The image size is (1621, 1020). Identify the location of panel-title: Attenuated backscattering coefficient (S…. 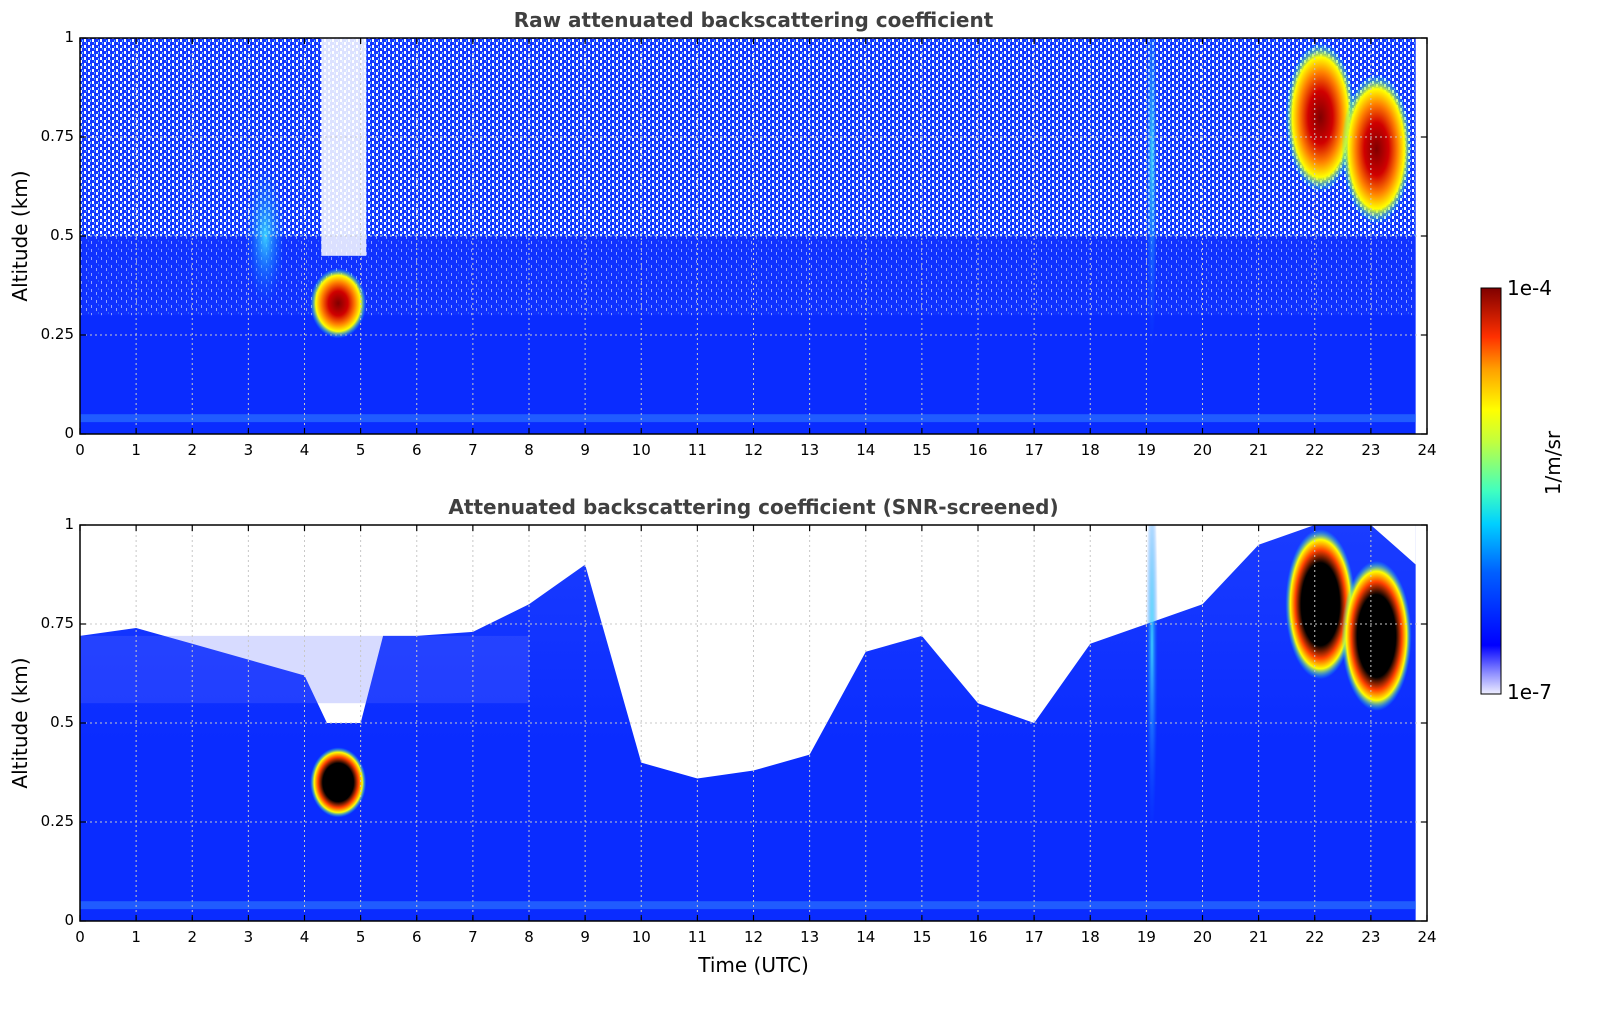
(753, 507).